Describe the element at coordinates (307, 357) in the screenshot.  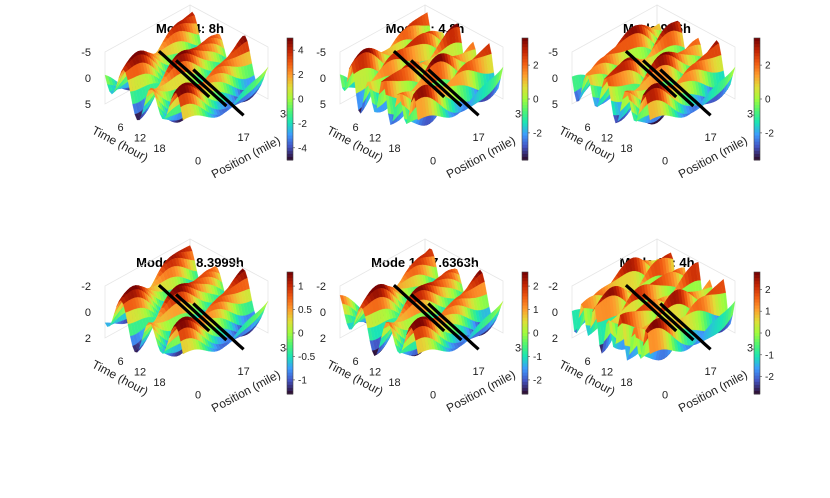
I see `colorbar-tick-label: -0.5` at that location.